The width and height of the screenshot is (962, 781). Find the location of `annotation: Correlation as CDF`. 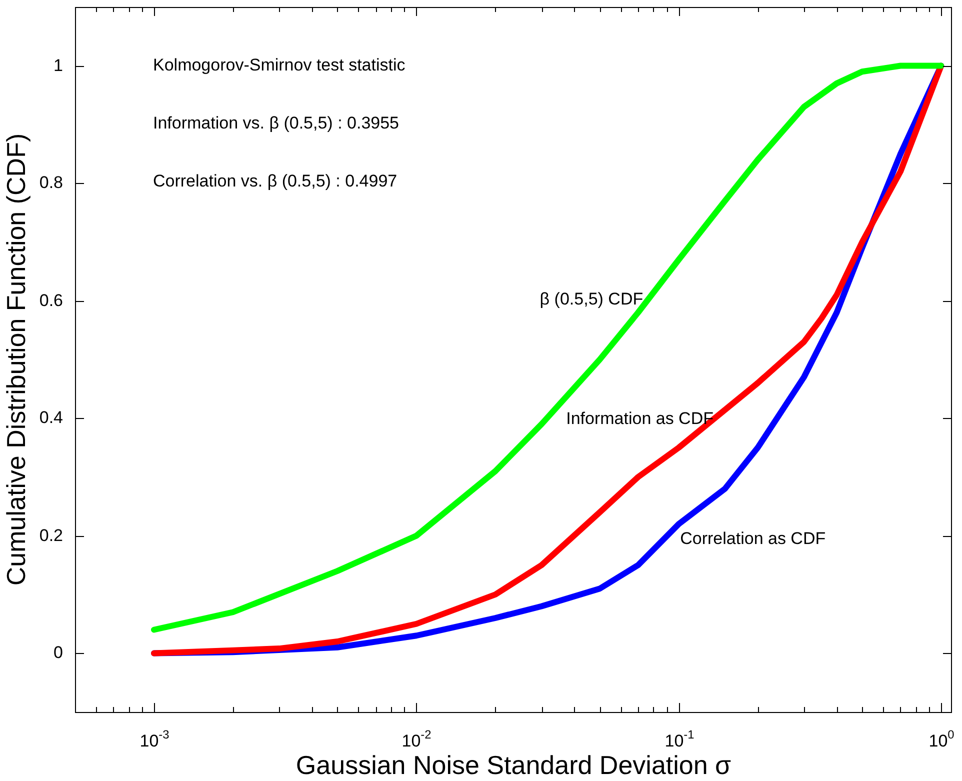

annotation: Correlation as CDF is located at coordinates (753, 538).